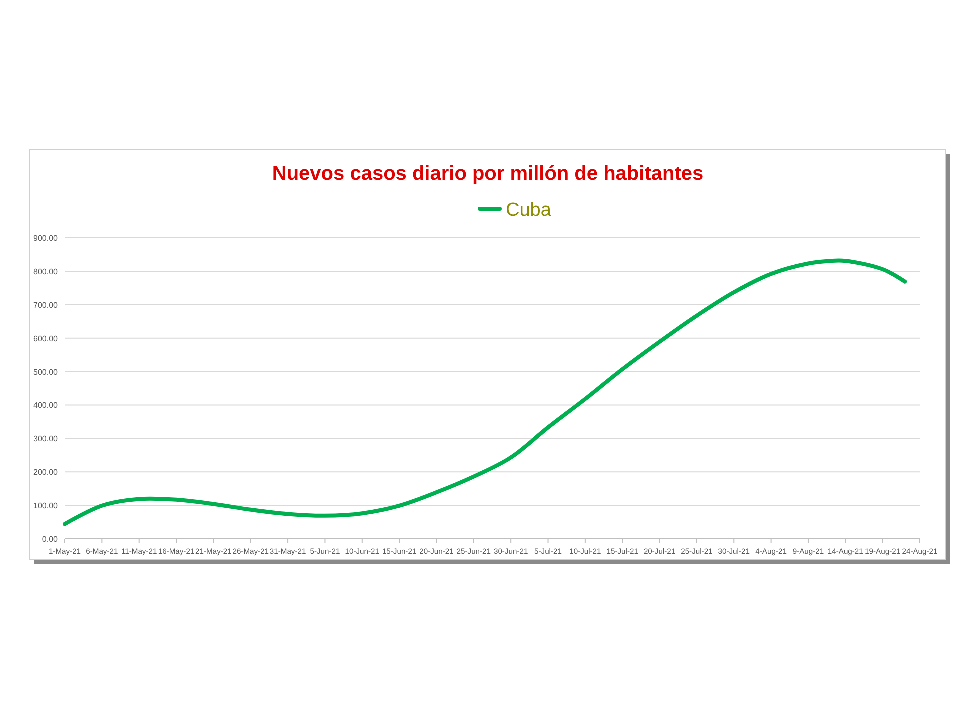 The width and height of the screenshot is (960, 720). Describe the element at coordinates (46, 372) in the screenshot. I see `y-tick-label: 500.00` at that location.